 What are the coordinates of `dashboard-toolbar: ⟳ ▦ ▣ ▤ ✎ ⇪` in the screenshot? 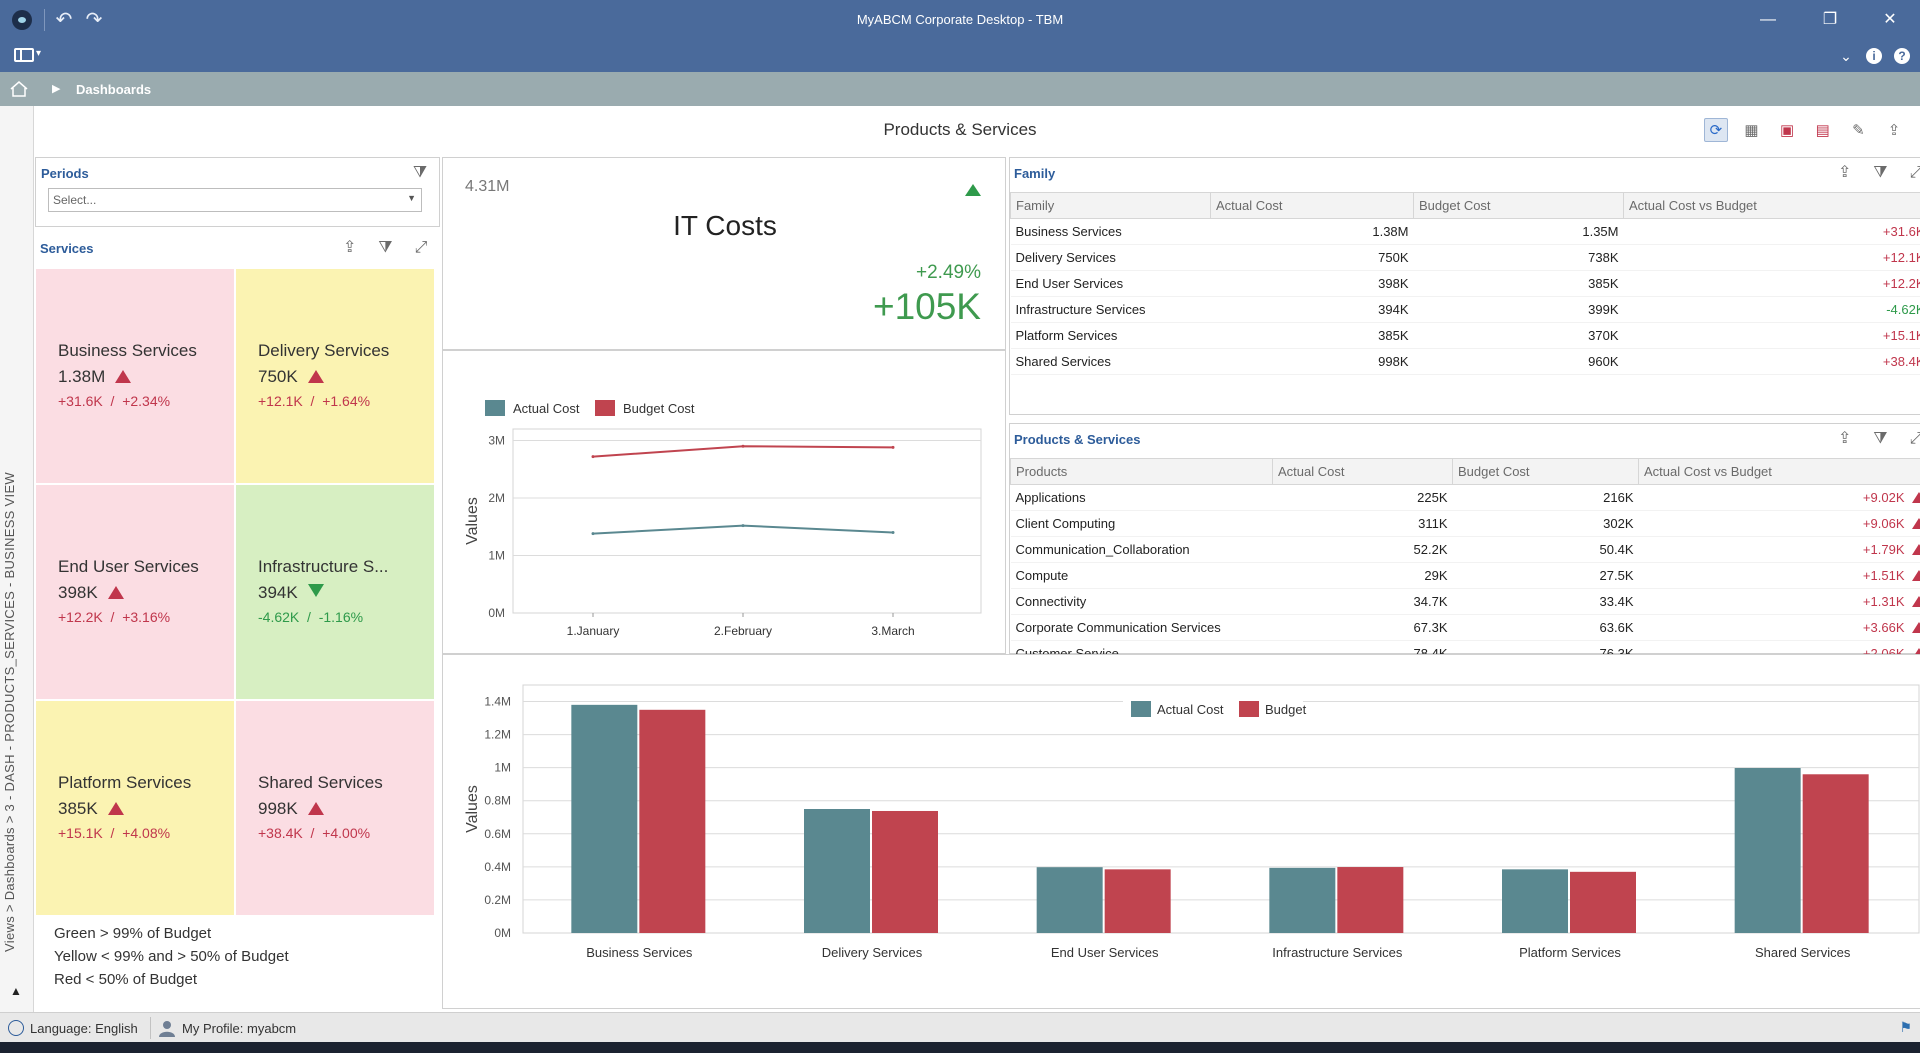 It's located at (1801, 131).